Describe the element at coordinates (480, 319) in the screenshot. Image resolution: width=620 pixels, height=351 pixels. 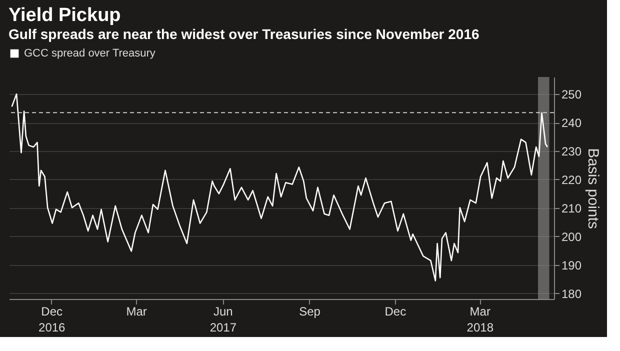
I see `x-tick-label: Mar 2018` at that location.